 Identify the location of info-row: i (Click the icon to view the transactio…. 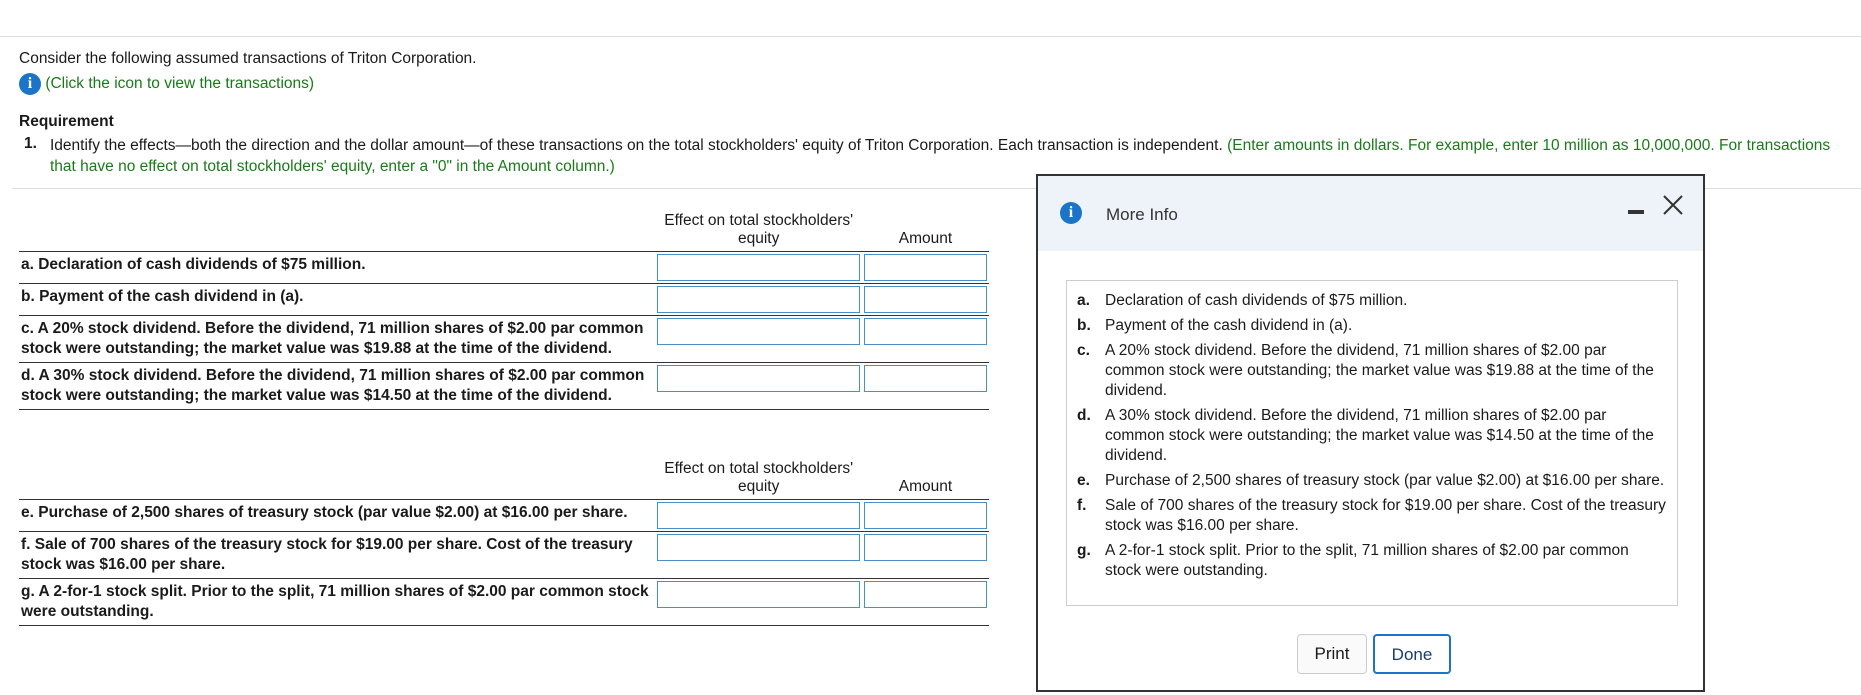
(166, 84).